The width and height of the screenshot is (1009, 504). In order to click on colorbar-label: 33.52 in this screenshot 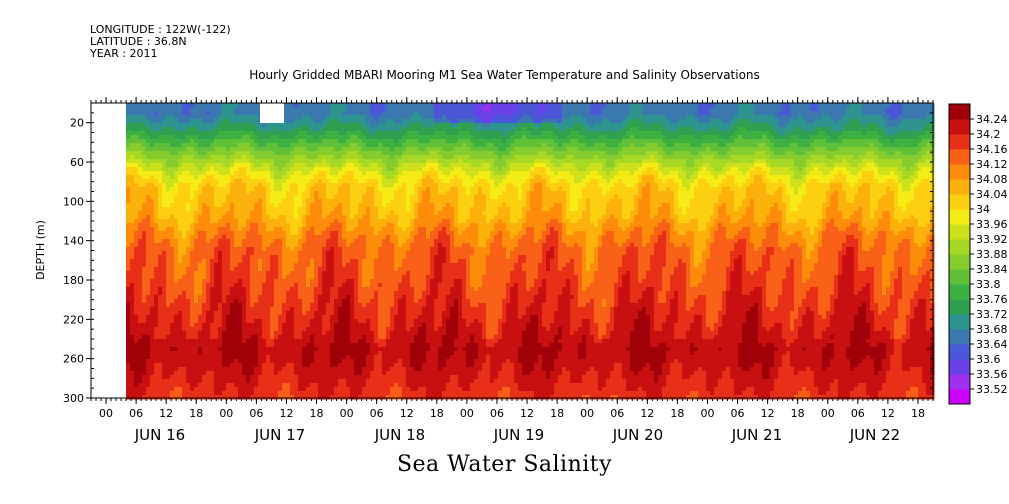, I will do `click(992, 389)`.